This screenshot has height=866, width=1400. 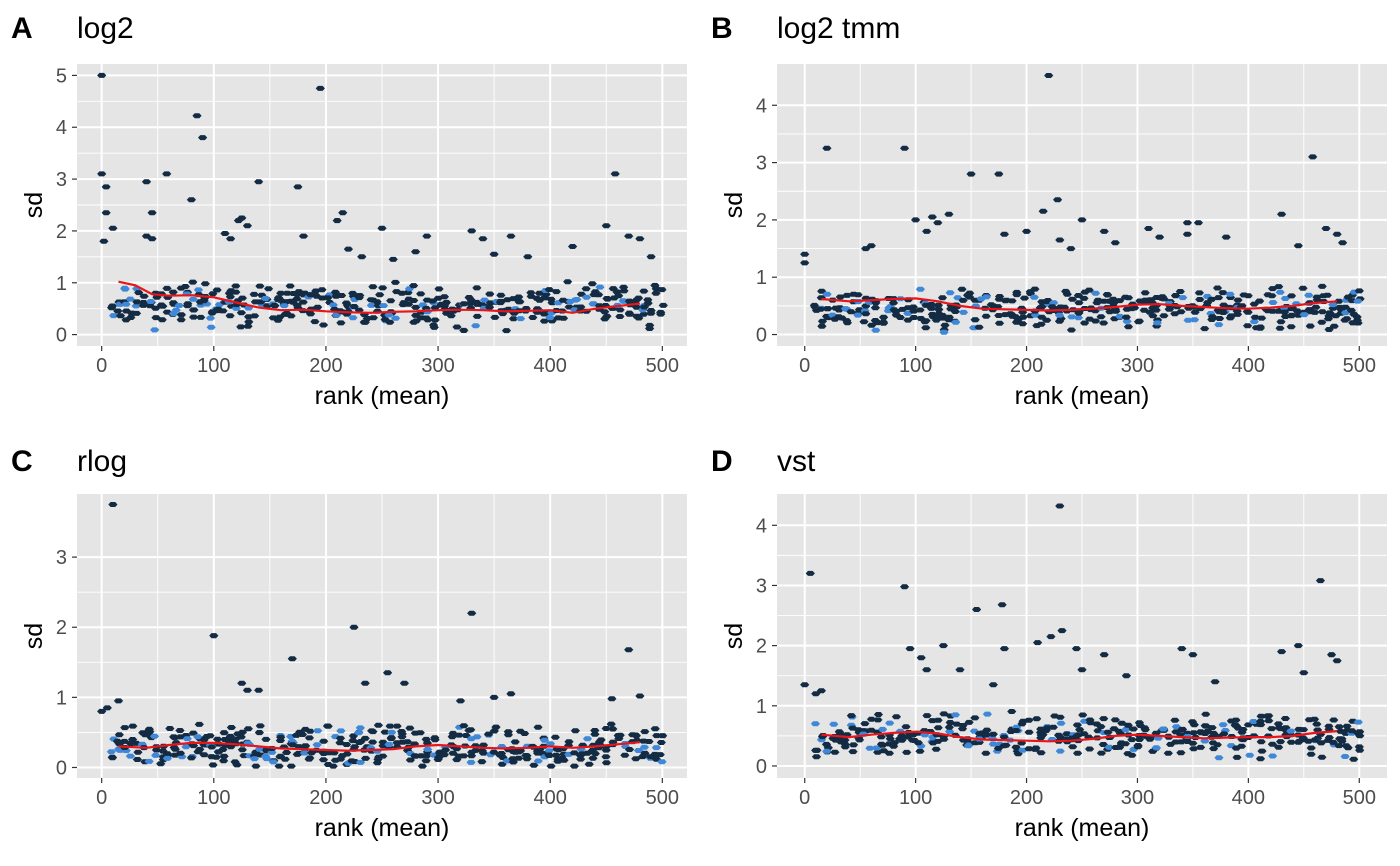 I want to click on y-tick-label: 0, so click(x=61, y=768).